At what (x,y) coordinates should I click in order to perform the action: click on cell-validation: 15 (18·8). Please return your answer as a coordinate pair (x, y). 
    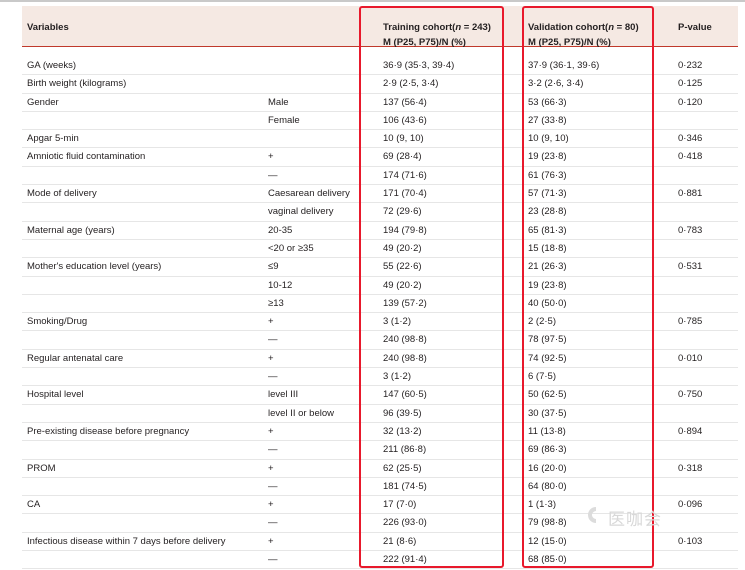
    Looking at the image, I should click on (547, 248).